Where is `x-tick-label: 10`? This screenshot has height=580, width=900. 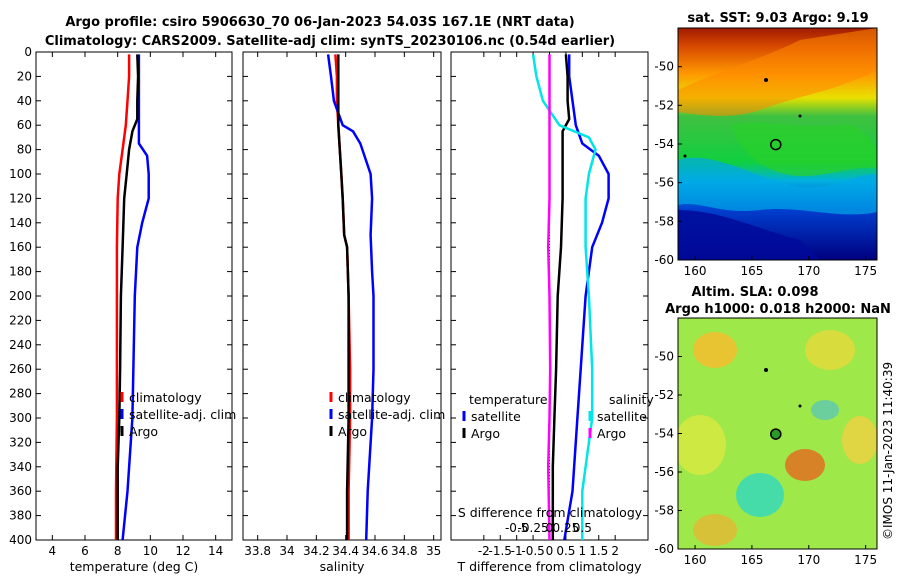 x-tick-label: 10 is located at coordinates (150, 551).